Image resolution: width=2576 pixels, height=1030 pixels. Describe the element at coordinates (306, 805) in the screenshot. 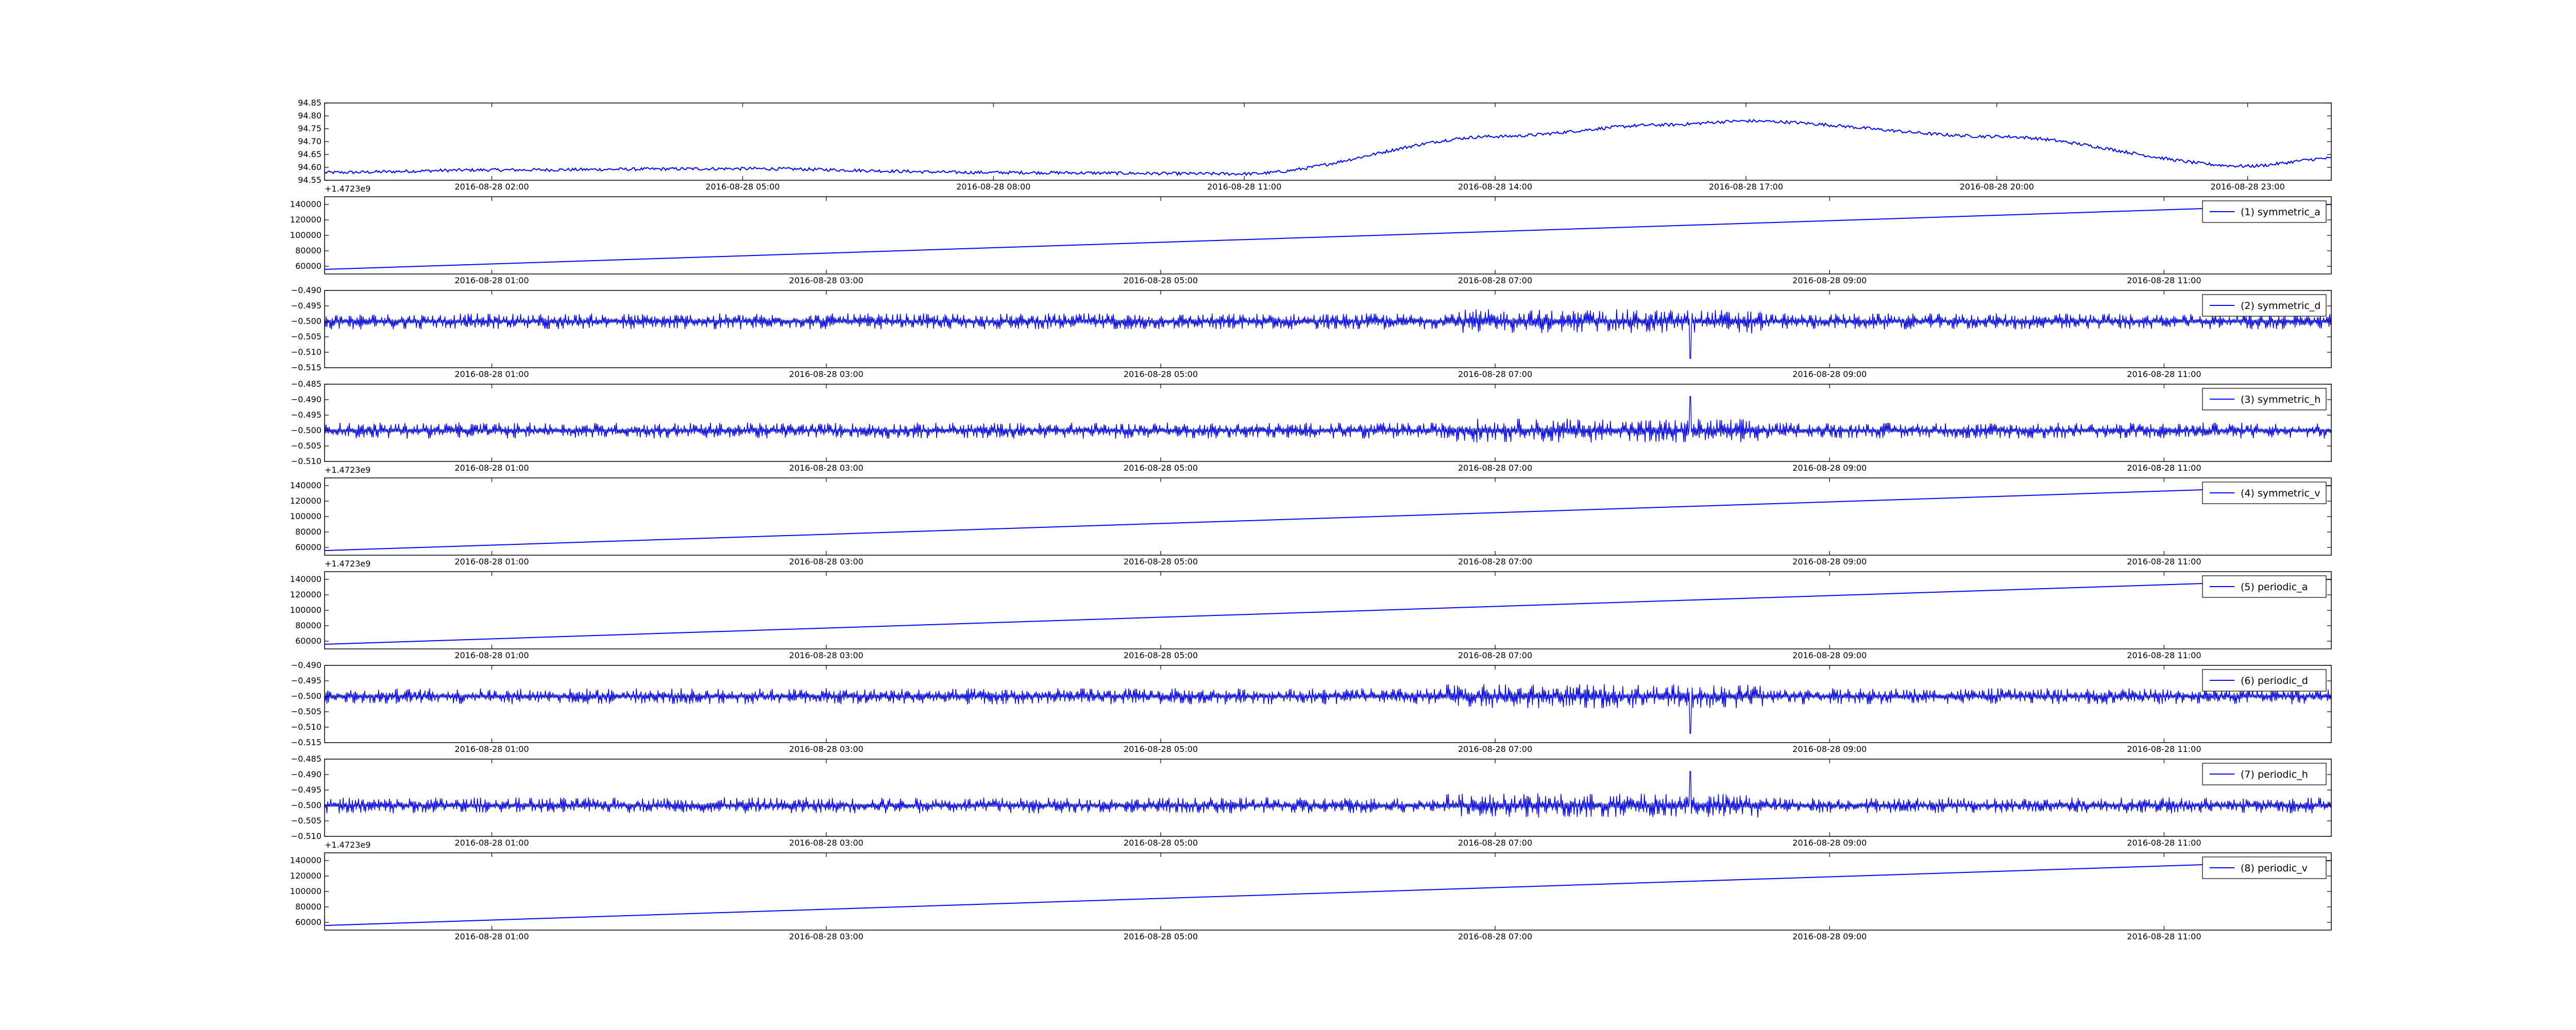

I see `y-tick-label-7-2: −0.500` at that location.